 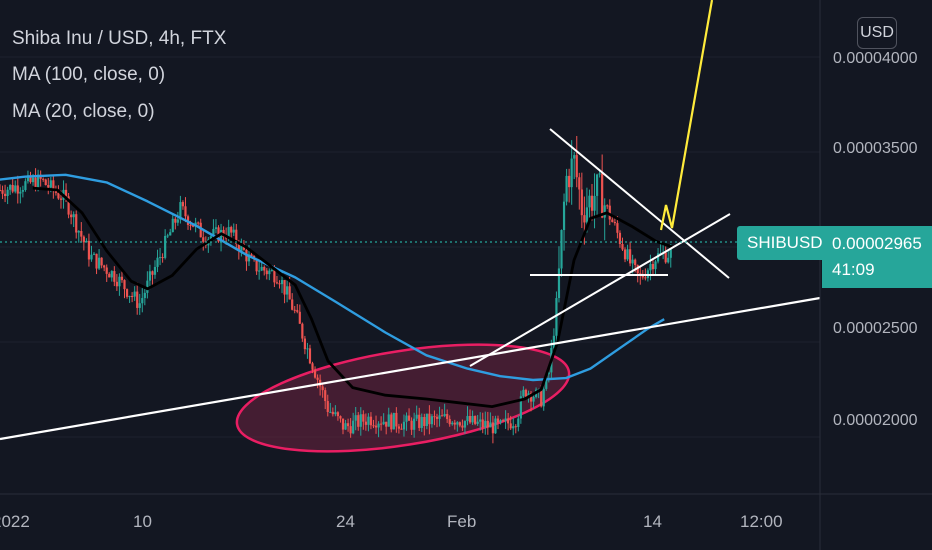 I want to click on projected-breakout-path, so click(x=686, y=115).